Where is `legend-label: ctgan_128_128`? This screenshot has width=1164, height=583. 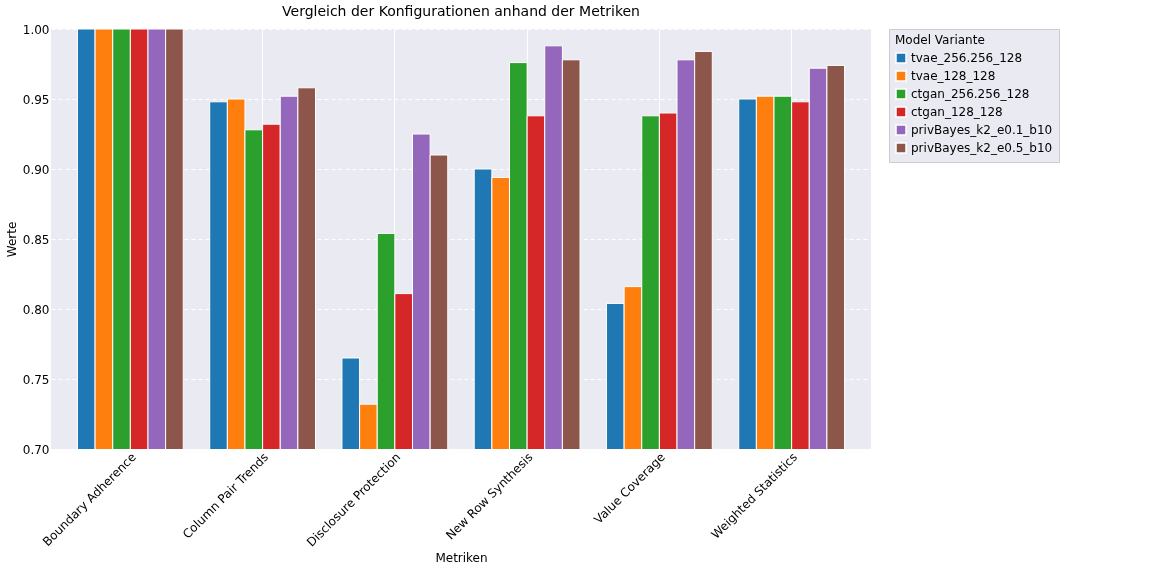 legend-label: ctgan_128_128 is located at coordinates (957, 112).